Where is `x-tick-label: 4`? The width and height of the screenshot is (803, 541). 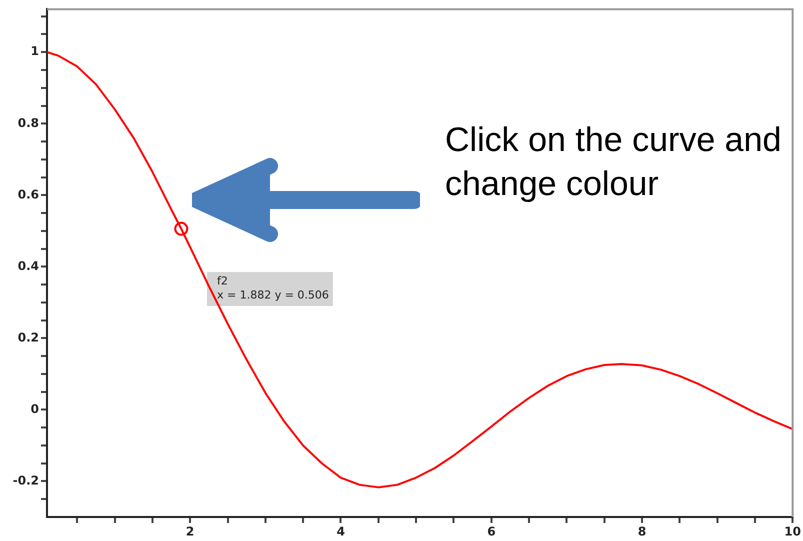 x-tick-label: 4 is located at coordinates (340, 531).